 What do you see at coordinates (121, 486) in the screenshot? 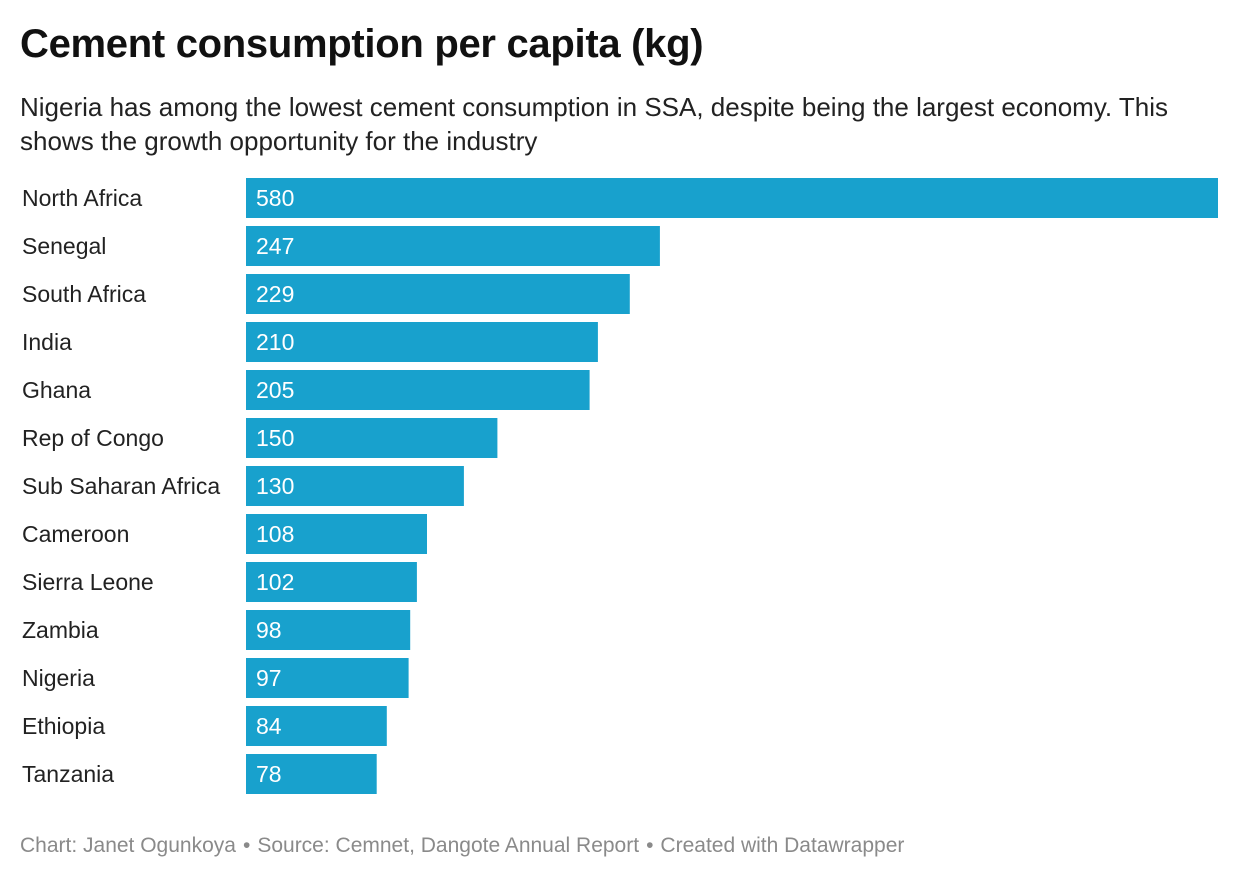
I see `category-label: Sub Saharan Africa` at bounding box center [121, 486].